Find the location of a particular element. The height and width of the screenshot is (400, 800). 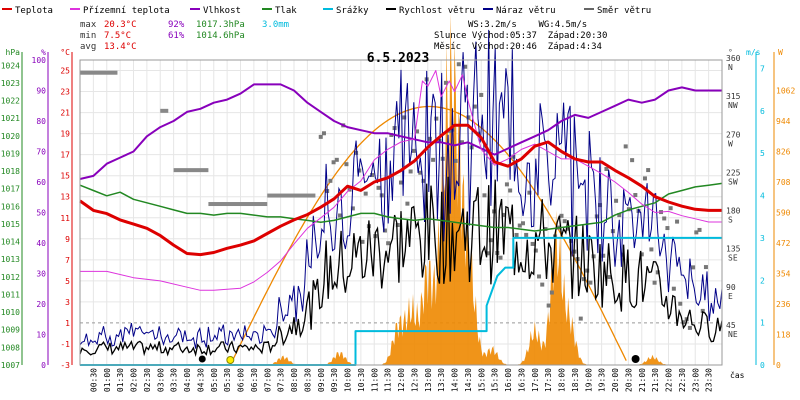

tick-label-time: 06:00 is located at coordinates (241, 380).